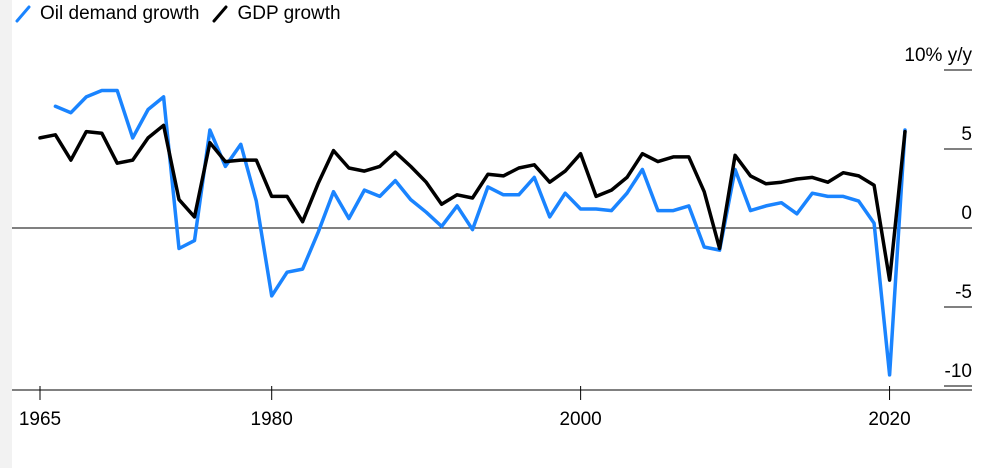 The image size is (991, 468). I want to click on x-tick-label: 1980, so click(272, 419).